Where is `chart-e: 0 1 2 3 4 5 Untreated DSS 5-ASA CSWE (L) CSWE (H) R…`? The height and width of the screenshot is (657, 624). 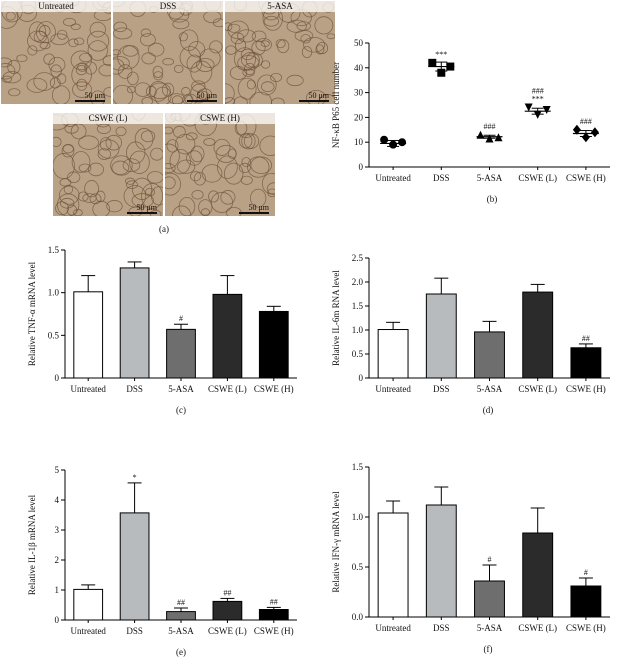
chart-e: 0 1 2 3 4 5 Untreated DSS 5-ASA CSWE (L) CSWE (H) R… is located at coordinates (162, 561).